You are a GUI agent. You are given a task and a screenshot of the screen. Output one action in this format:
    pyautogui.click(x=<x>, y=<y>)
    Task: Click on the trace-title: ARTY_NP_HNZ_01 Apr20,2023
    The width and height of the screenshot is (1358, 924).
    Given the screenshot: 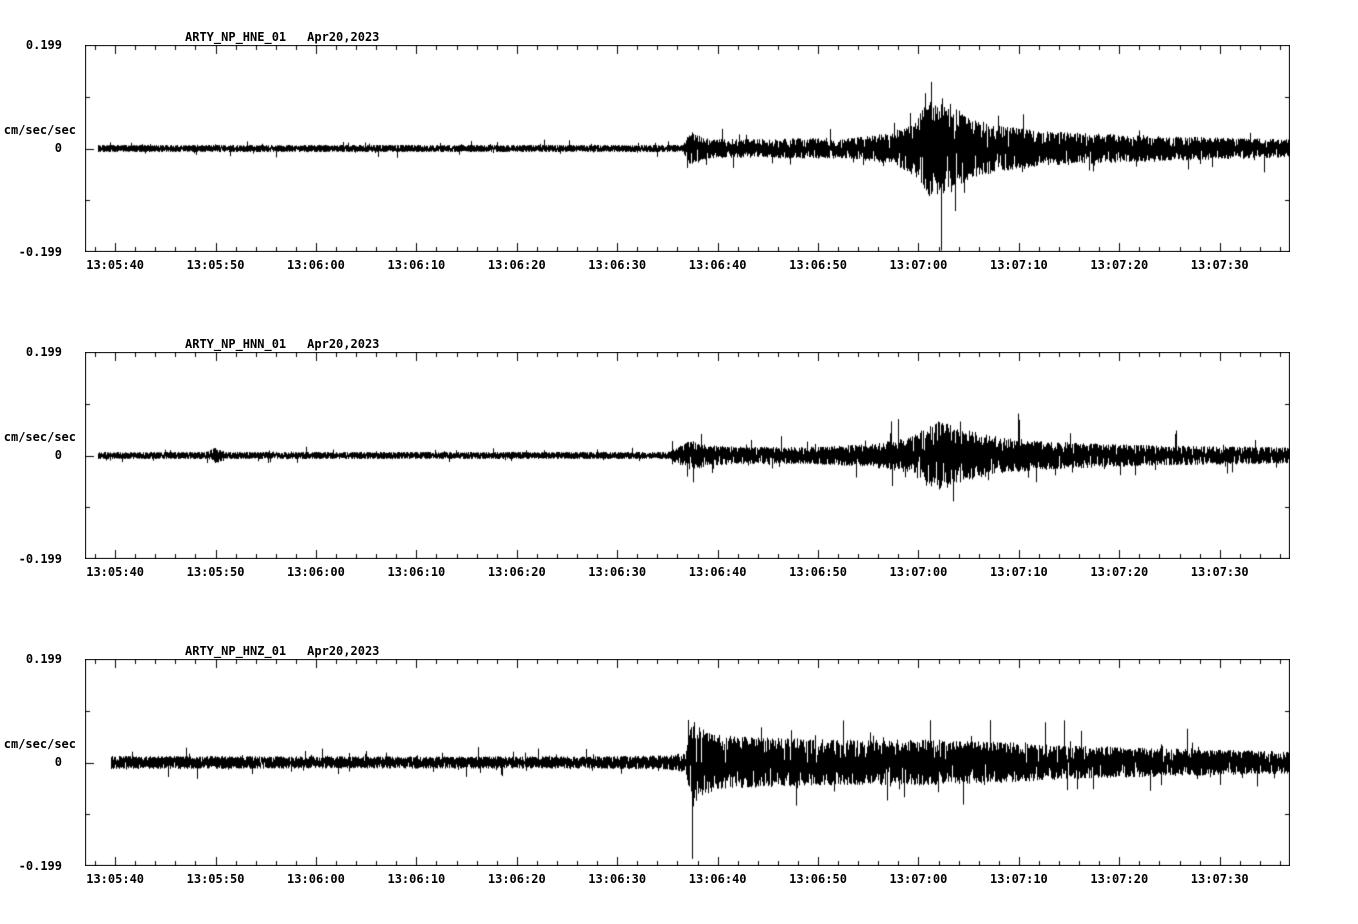 What is the action you would take?
    pyautogui.click(x=282, y=651)
    